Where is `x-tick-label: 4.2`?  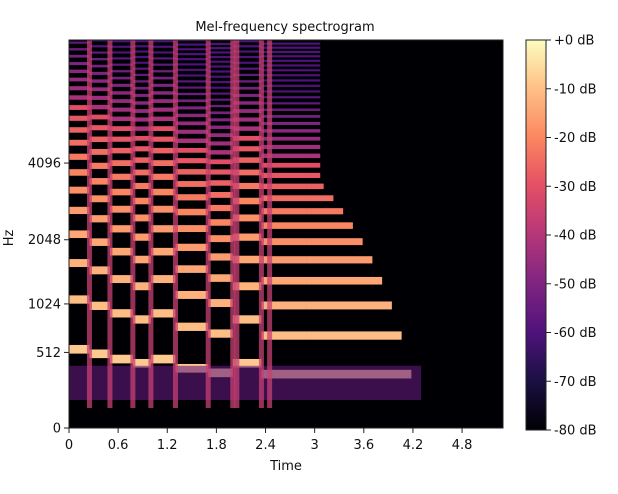 x-tick-label: 4.2 is located at coordinates (413, 445).